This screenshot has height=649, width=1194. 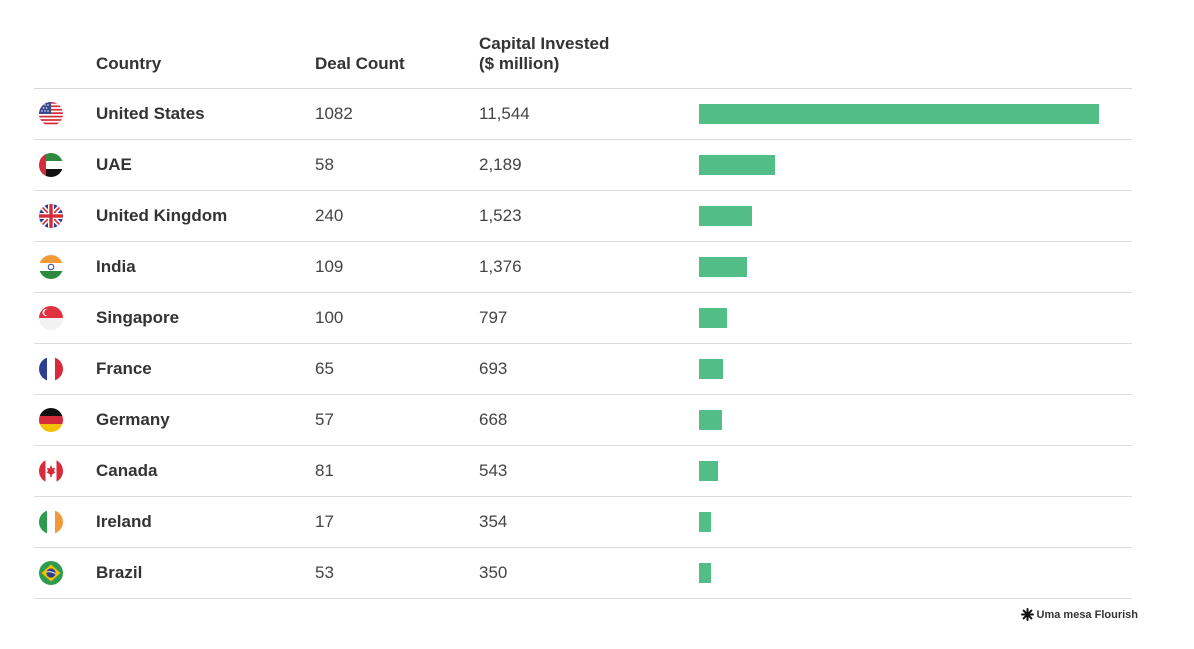 I want to click on singapore-flag-icon, so click(x=51, y=318).